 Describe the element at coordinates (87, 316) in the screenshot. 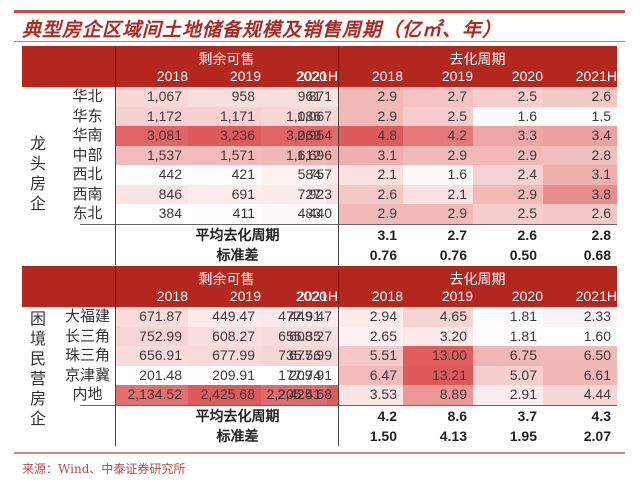

I see `region-label: 大福建` at that location.